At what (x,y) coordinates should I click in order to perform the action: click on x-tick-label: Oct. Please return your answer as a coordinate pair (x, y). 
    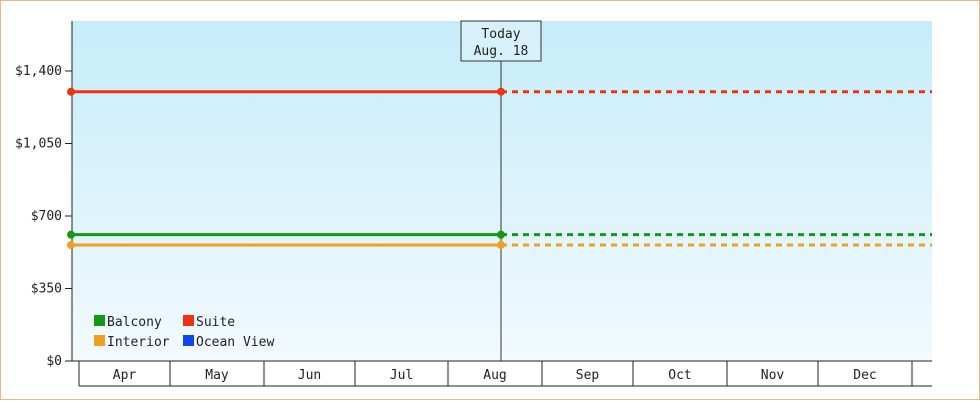
    Looking at the image, I should click on (679, 375).